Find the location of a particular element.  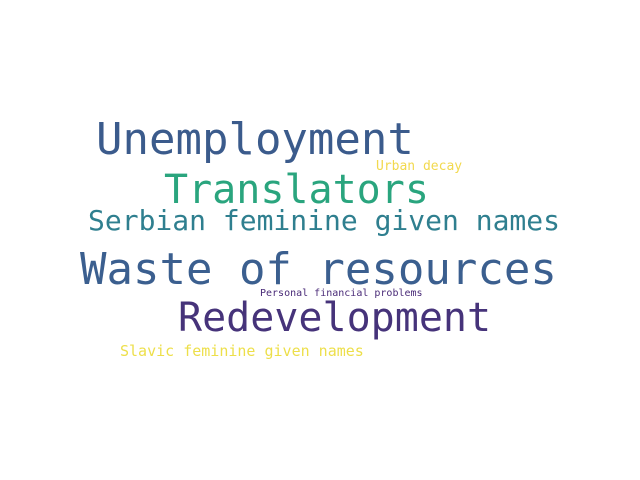

word-unemployment: Unemployment is located at coordinates (255, 139).